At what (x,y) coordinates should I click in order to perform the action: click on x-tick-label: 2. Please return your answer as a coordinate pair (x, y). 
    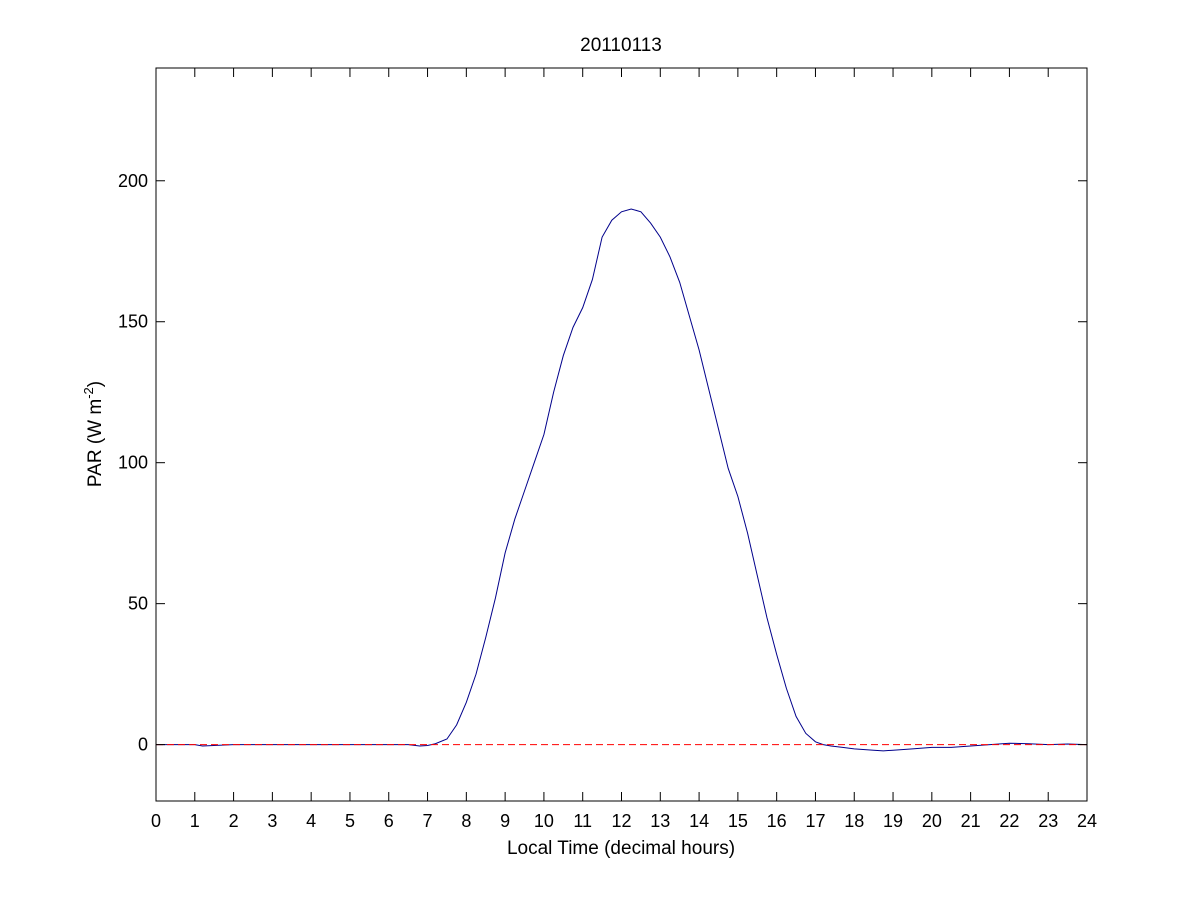
    Looking at the image, I should click on (234, 821).